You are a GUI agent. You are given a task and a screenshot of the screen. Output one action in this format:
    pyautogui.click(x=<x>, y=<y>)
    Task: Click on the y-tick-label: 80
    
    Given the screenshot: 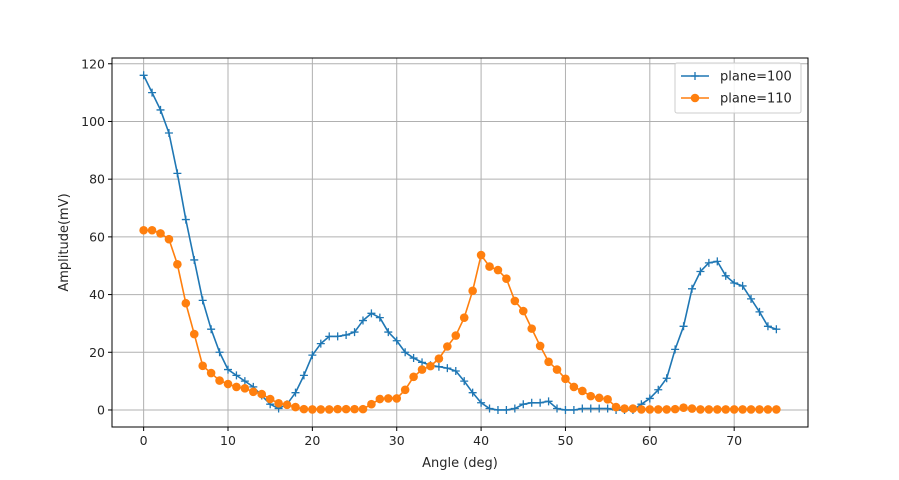 What is the action you would take?
    pyautogui.click(x=97, y=179)
    